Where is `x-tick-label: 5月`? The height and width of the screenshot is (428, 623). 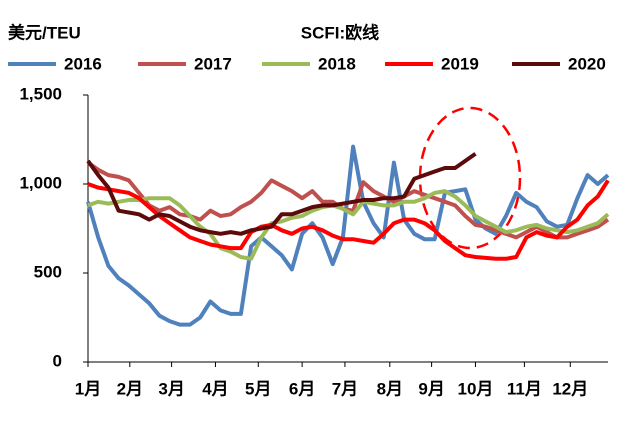 x-tick-label: 5月 is located at coordinates (258, 388).